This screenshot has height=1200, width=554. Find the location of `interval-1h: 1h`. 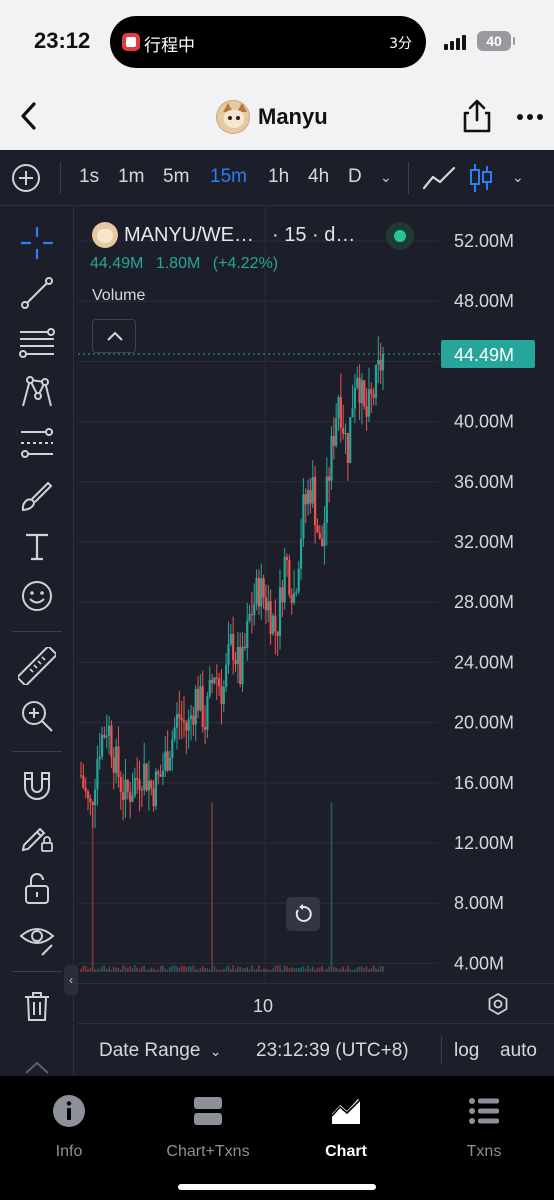

interval-1h: 1h is located at coordinates (279, 176).